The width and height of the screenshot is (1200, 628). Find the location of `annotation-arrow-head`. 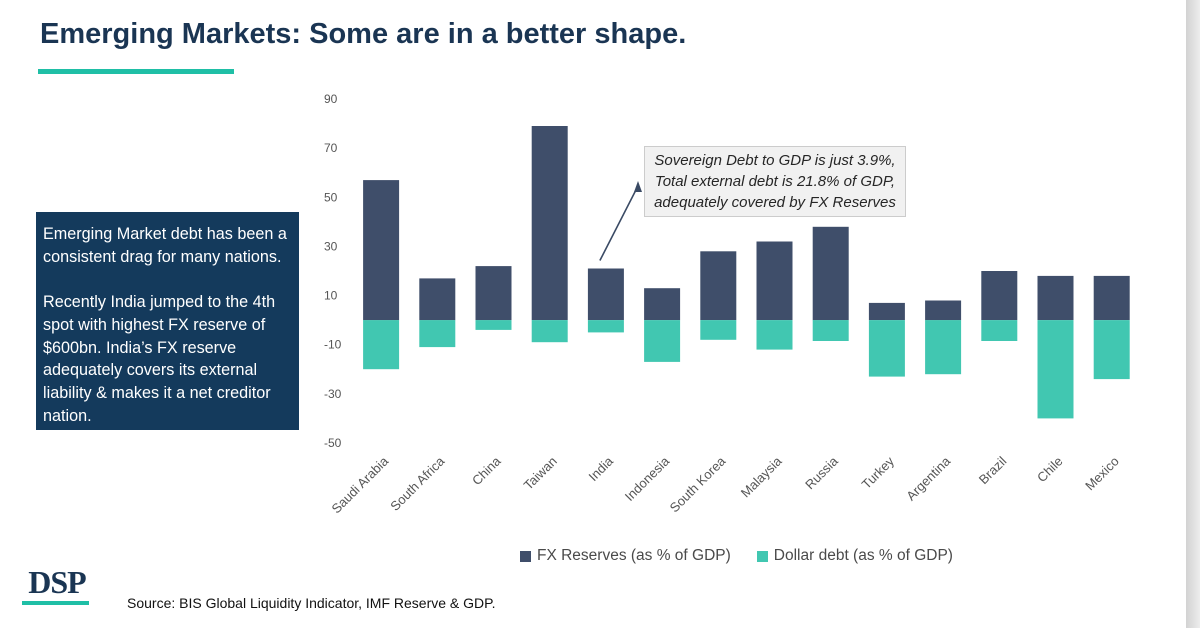

annotation-arrow-head is located at coordinates (638, 186).